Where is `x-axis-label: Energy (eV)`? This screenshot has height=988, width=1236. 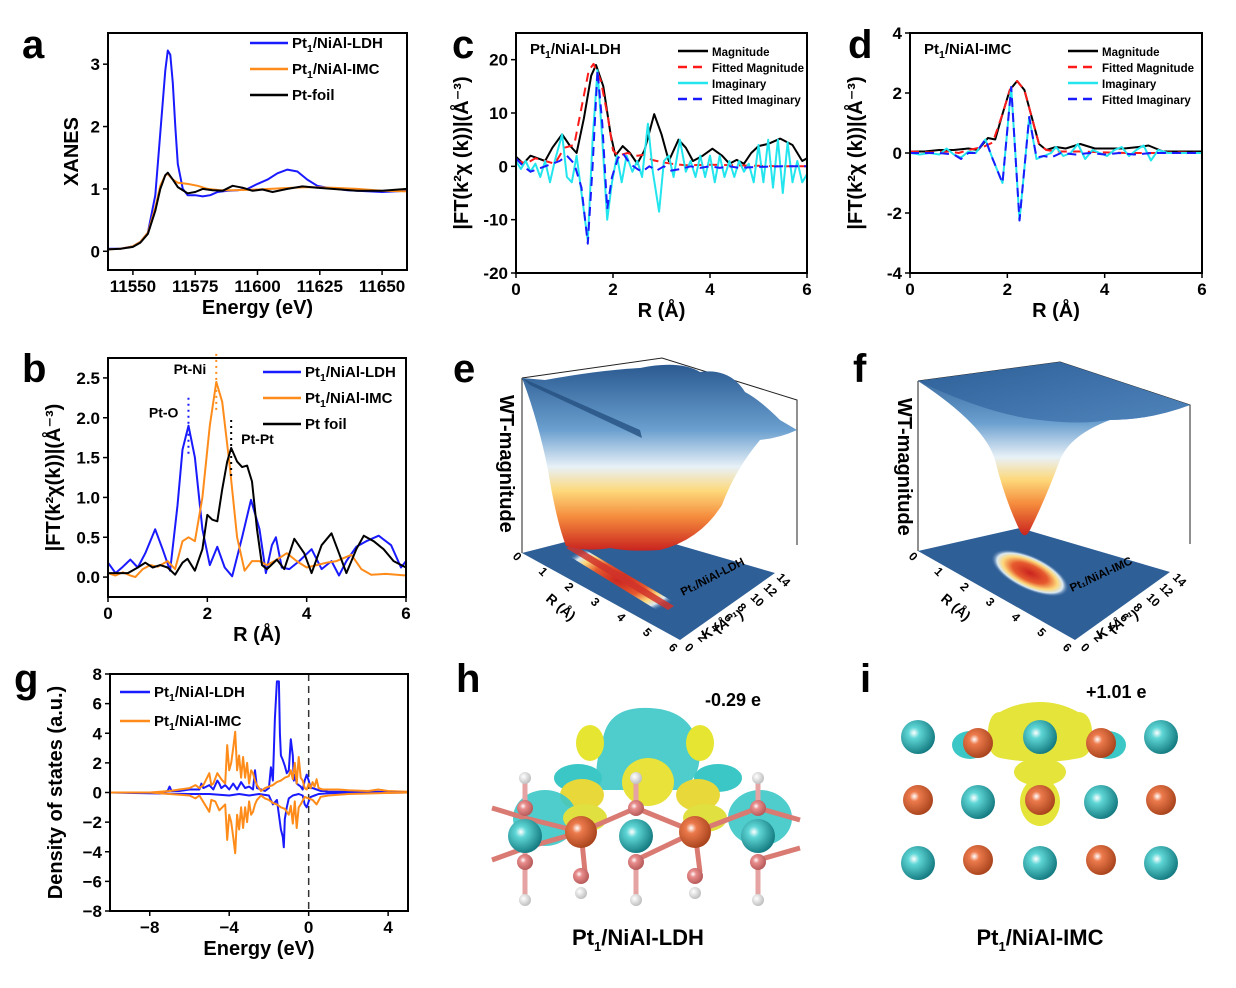 x-axis-label: Energy (eV) is located at coordinates (257, 308).